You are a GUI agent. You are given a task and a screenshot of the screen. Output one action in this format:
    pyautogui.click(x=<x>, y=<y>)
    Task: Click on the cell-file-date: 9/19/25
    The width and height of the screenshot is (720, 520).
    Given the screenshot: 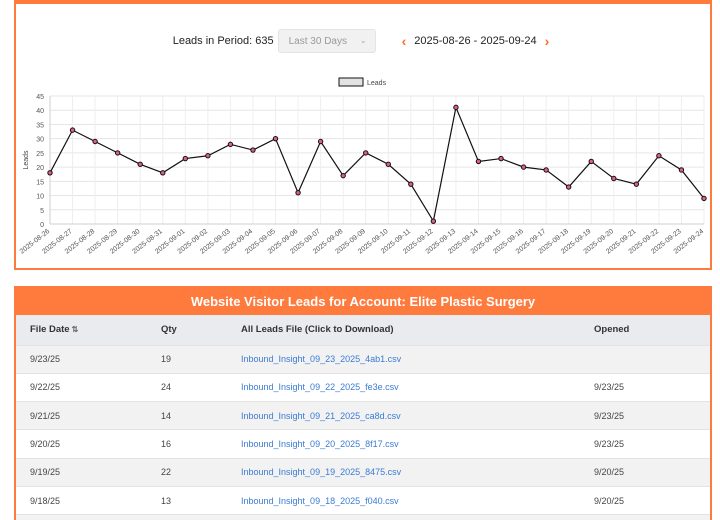 What is the action you would take?
    pyautogui.click(x=88, y=472)
    